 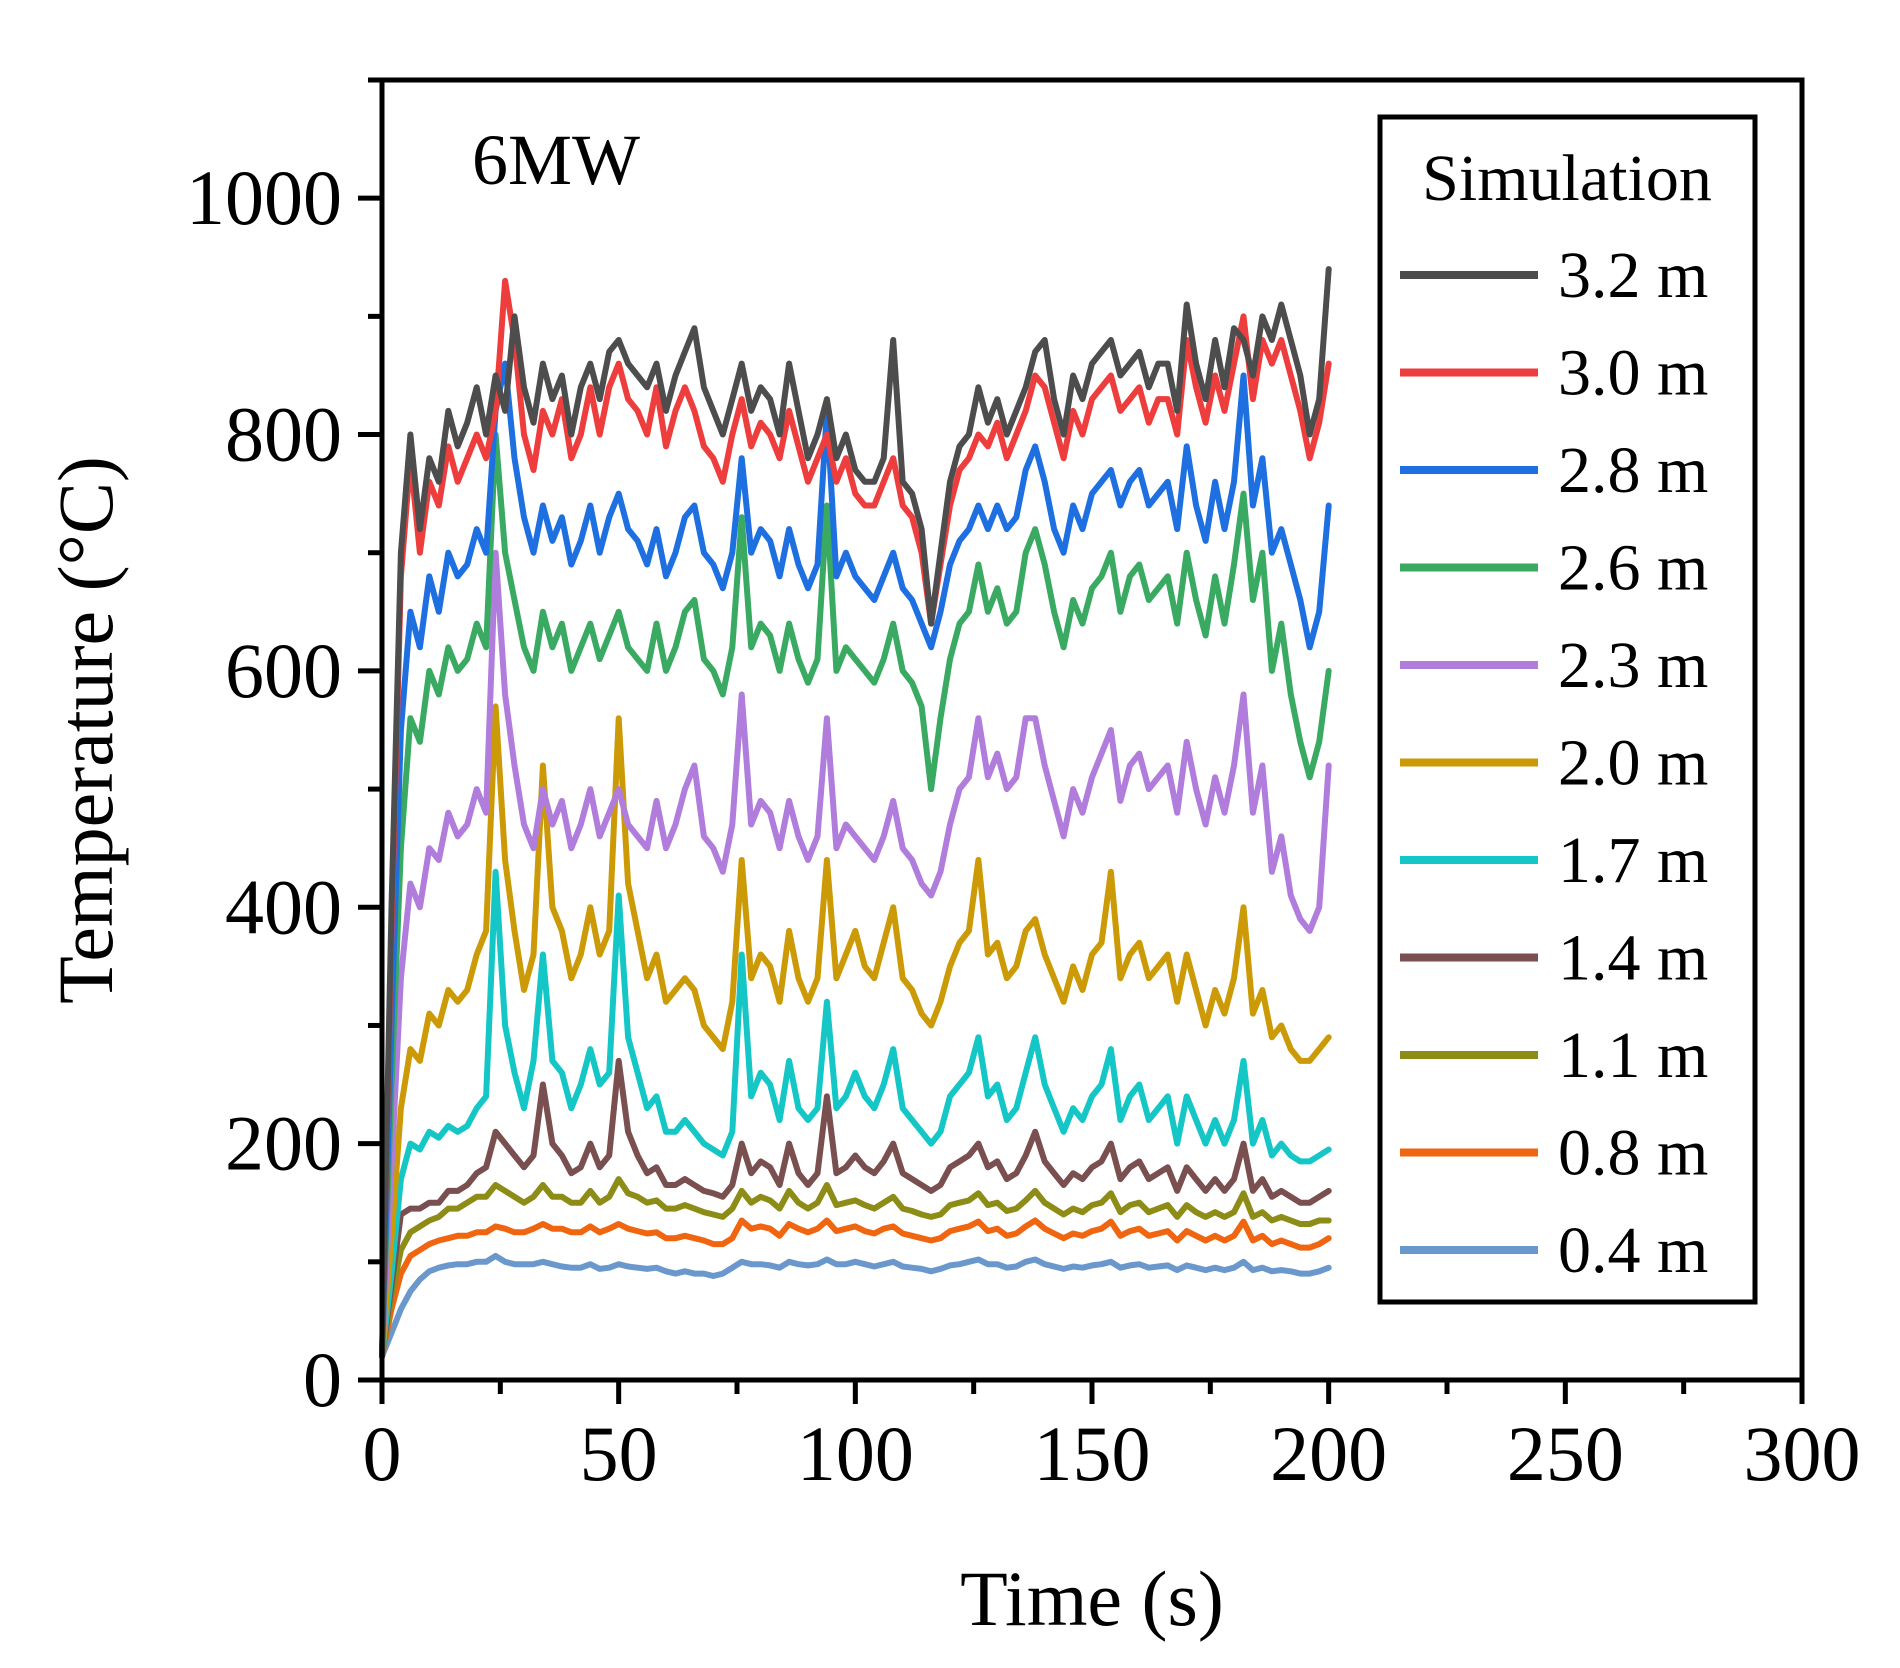 What do you see at coordinates (1633, 958) in the screenshot?
I see `legend-label: 1.4 m` at bounding box center [1633, 958].